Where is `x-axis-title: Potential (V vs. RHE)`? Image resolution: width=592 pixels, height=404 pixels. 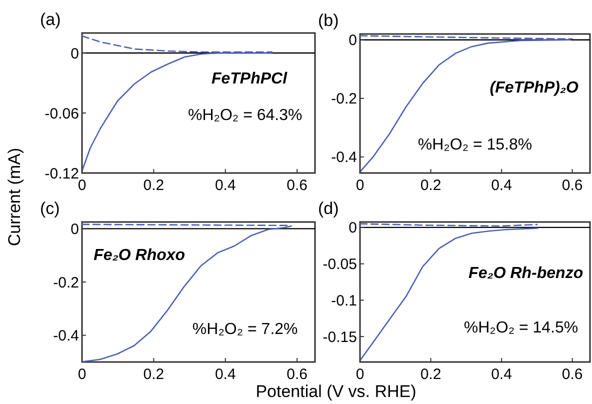 x-axis-title: Potential (V vs. RHE) is located at coordinates (336, 391).